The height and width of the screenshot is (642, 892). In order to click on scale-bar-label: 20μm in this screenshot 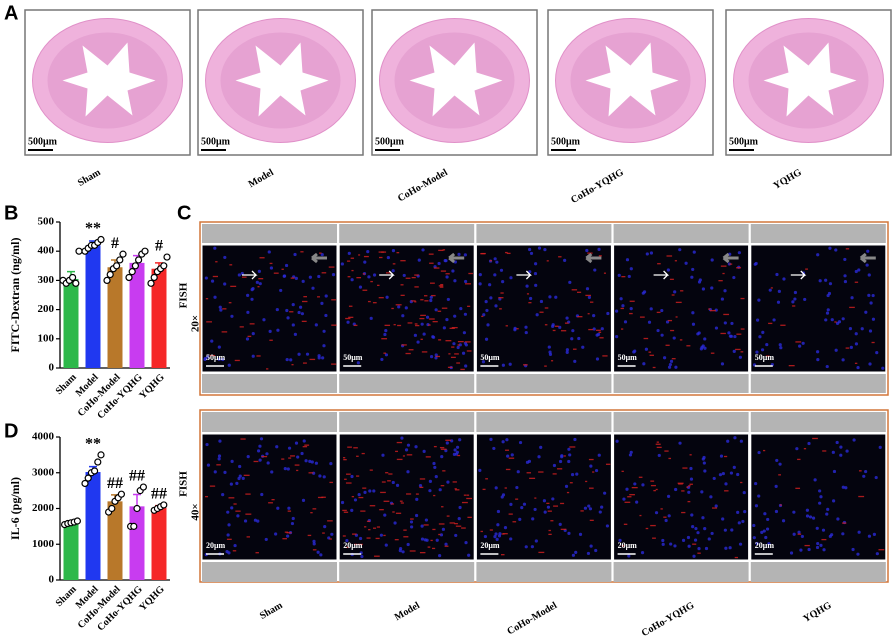, I will do `click(353, 545)`.